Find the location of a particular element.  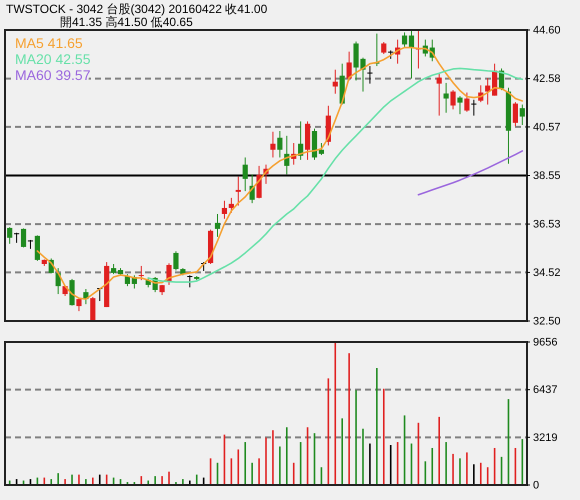

y-tick-label: 36.53 is located at coordinates (547, 224).